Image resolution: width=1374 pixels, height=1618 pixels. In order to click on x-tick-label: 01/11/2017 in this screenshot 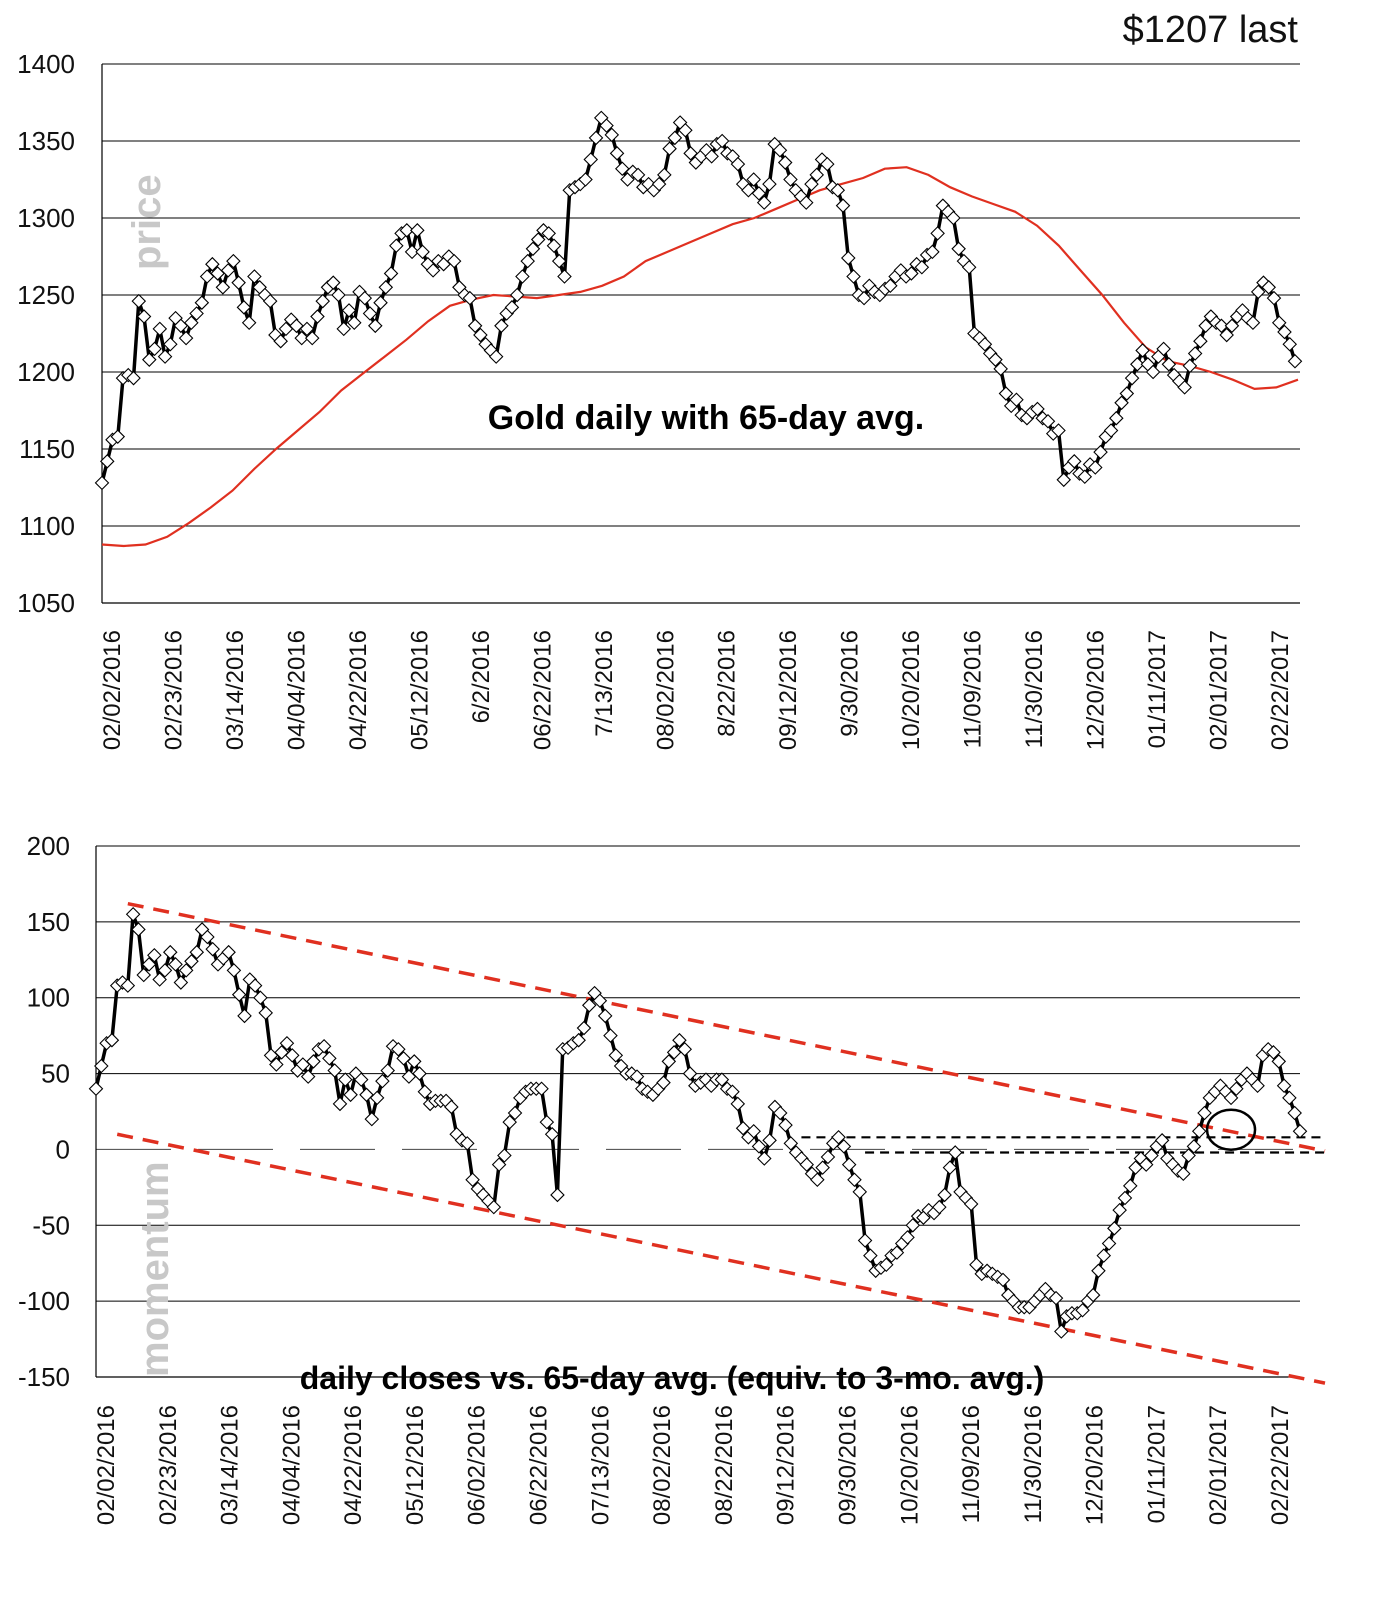, I will do `click(1156, 1464)`.